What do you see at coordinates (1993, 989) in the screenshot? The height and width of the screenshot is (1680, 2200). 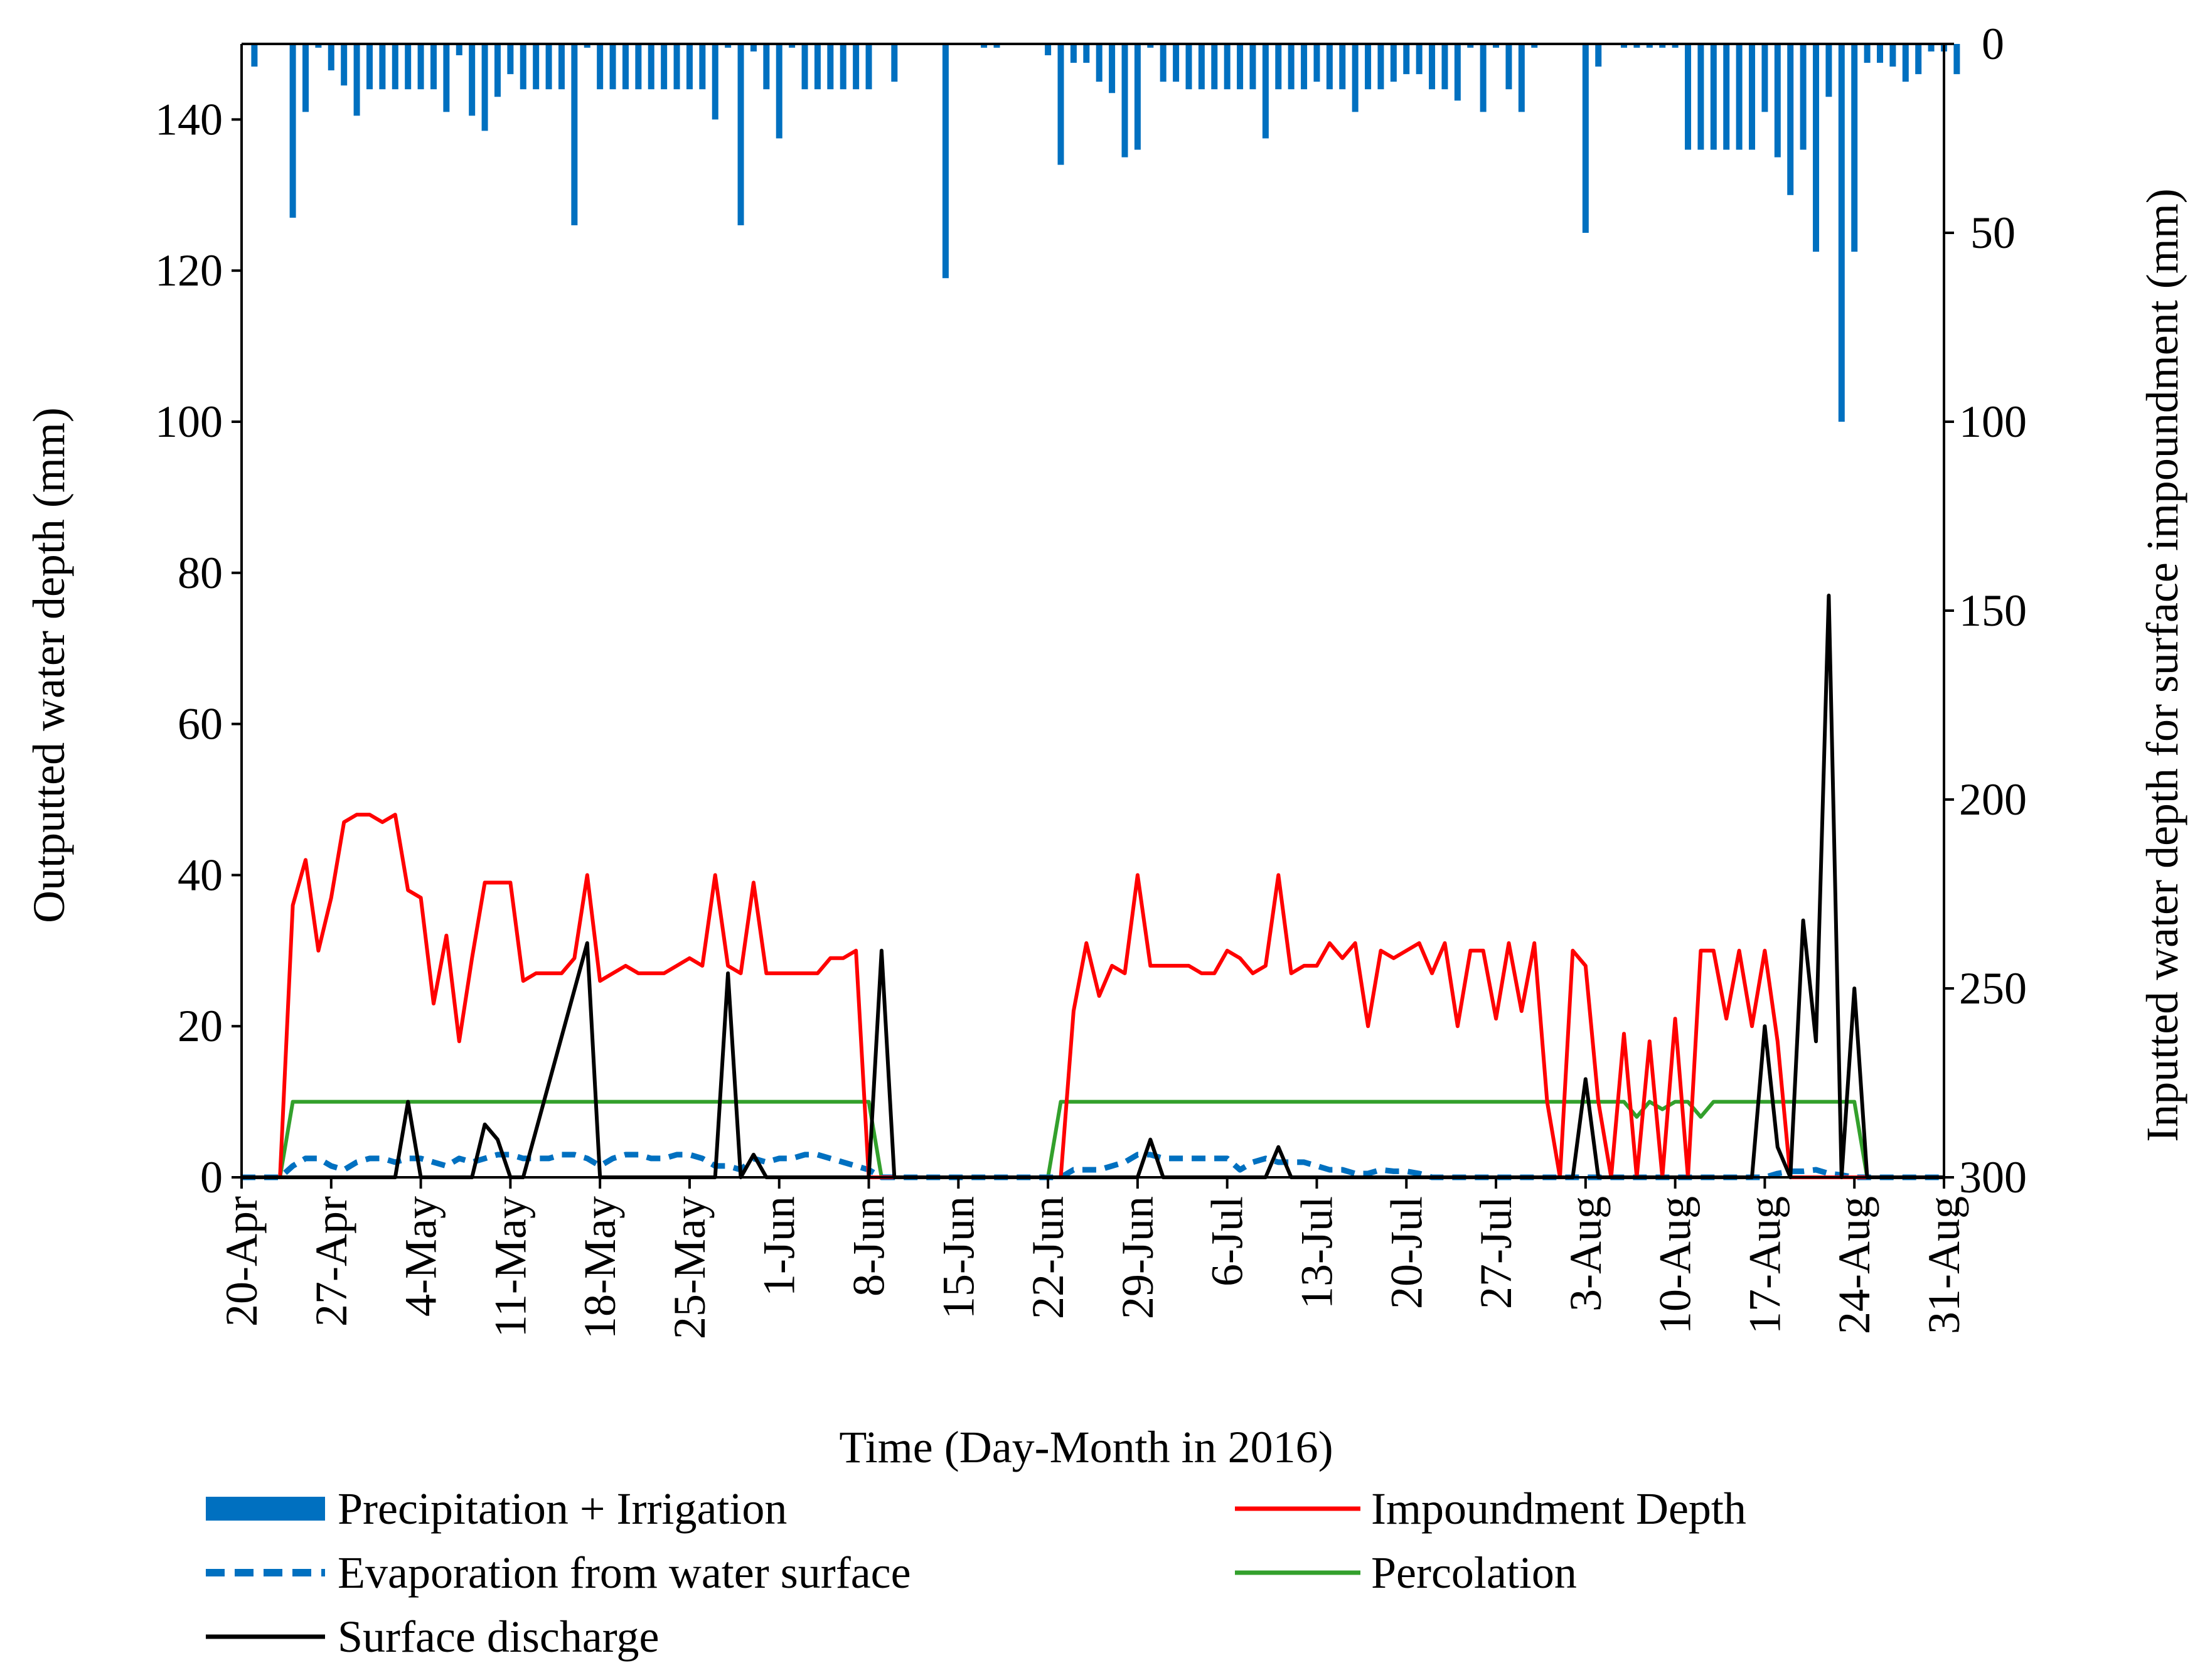 I see `y-right-tick-label: 250` at bounding box center [1993, 989].